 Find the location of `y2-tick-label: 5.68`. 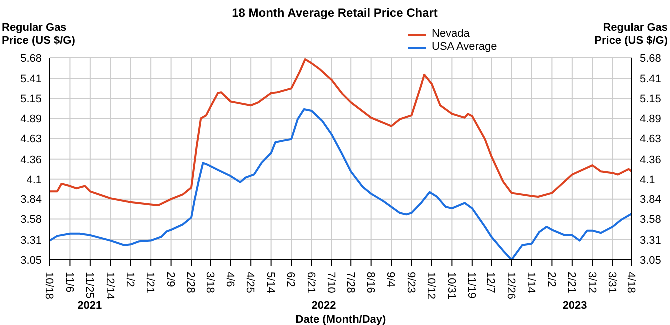

y2-tick-label: 5.68 is located at coordinates (651, 58).